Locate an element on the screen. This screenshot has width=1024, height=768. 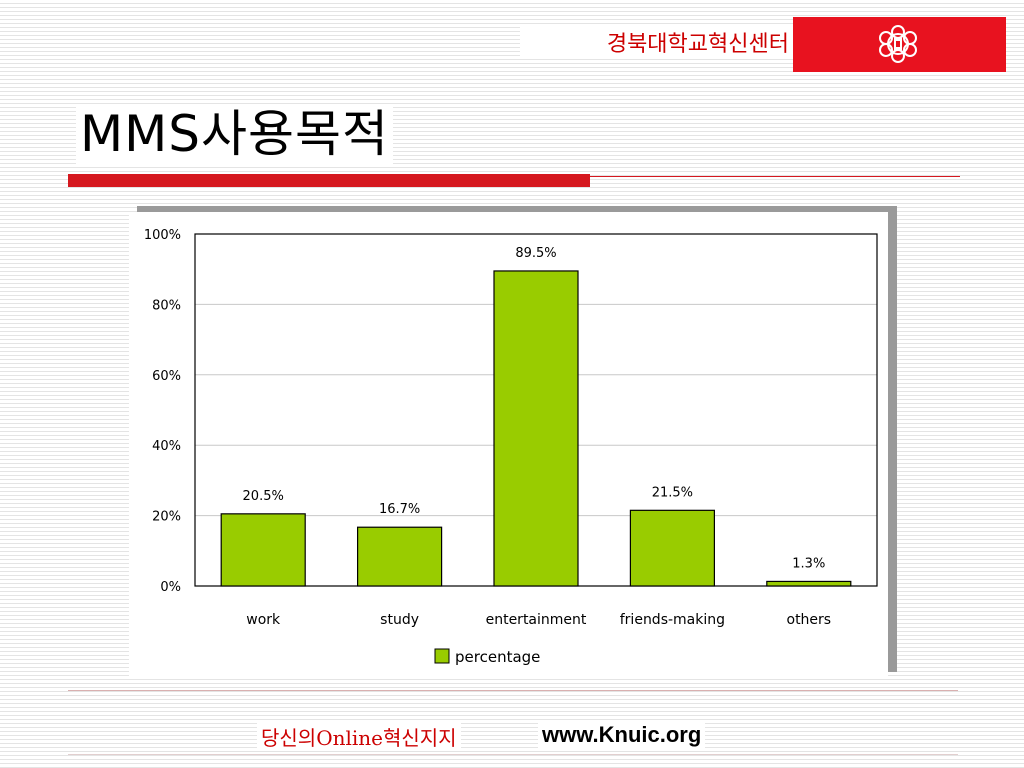
y-tick-label: 60% is located at coordinates (166, 376).